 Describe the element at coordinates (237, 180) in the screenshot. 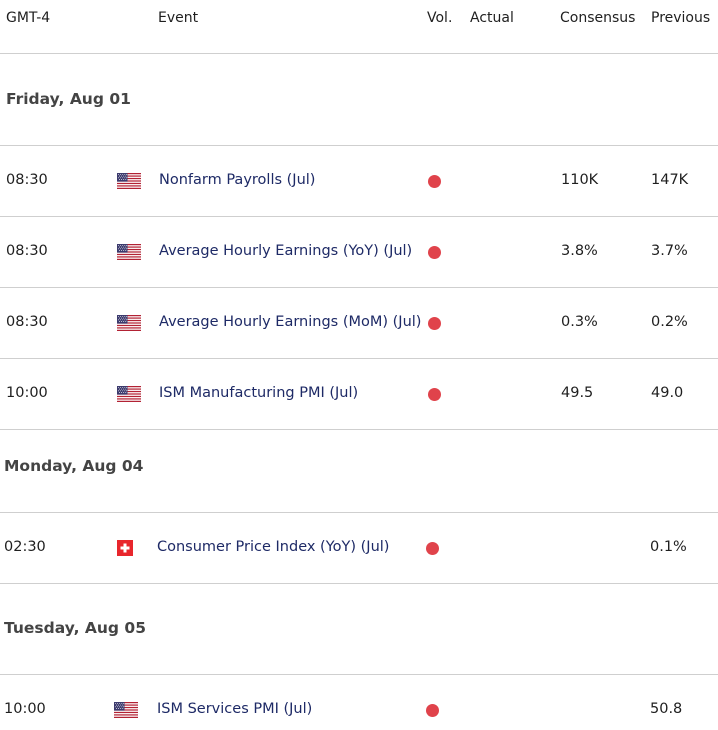

I see `event-name: Nonfarm Payrolls (Jul)` at that location.